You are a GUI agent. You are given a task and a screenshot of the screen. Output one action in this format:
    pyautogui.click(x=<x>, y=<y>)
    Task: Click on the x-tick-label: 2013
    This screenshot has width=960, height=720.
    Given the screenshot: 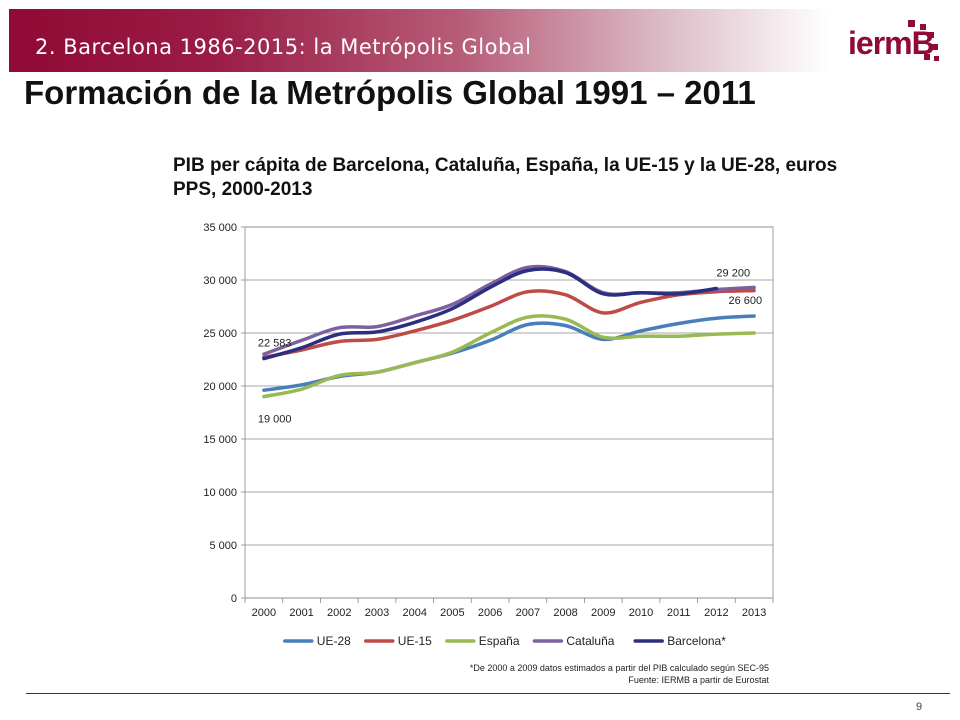 What is the action you would take?
    pyautogui.click(x=754, y=613)
    